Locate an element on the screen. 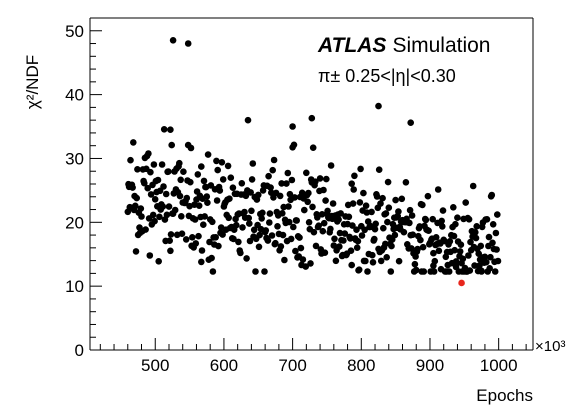 The image size is (581, 417). x-tick-label: 900 is located at coordinates (430, 365).